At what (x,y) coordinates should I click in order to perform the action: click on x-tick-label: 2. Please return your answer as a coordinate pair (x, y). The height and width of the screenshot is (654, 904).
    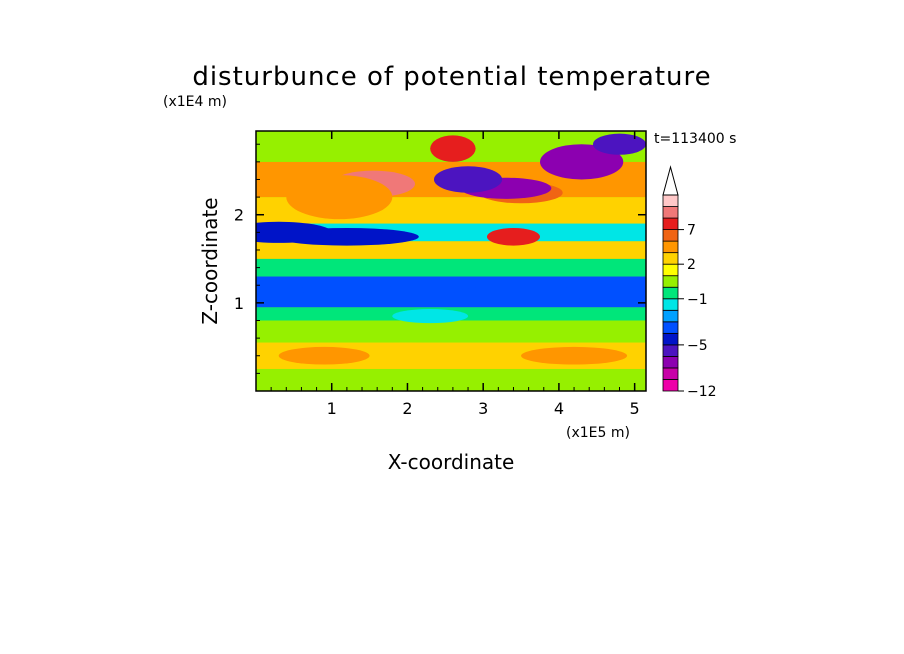
    Looking at the image, I should click on (407, 408).